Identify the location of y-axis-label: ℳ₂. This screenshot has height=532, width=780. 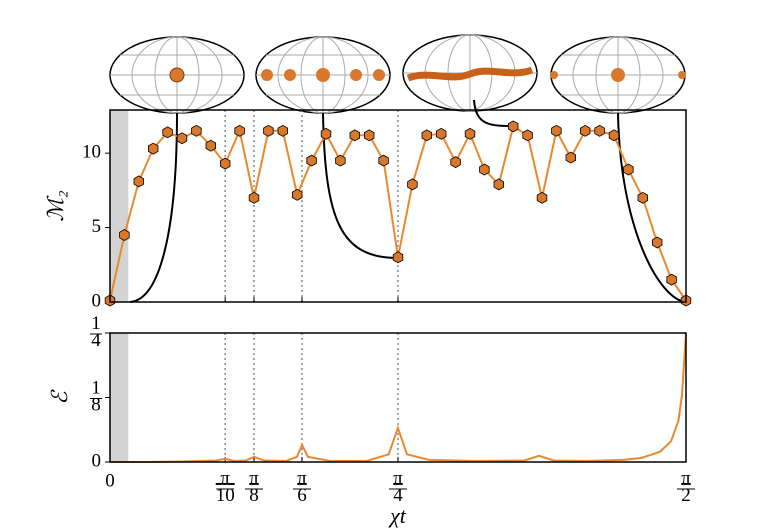
(55, 206).